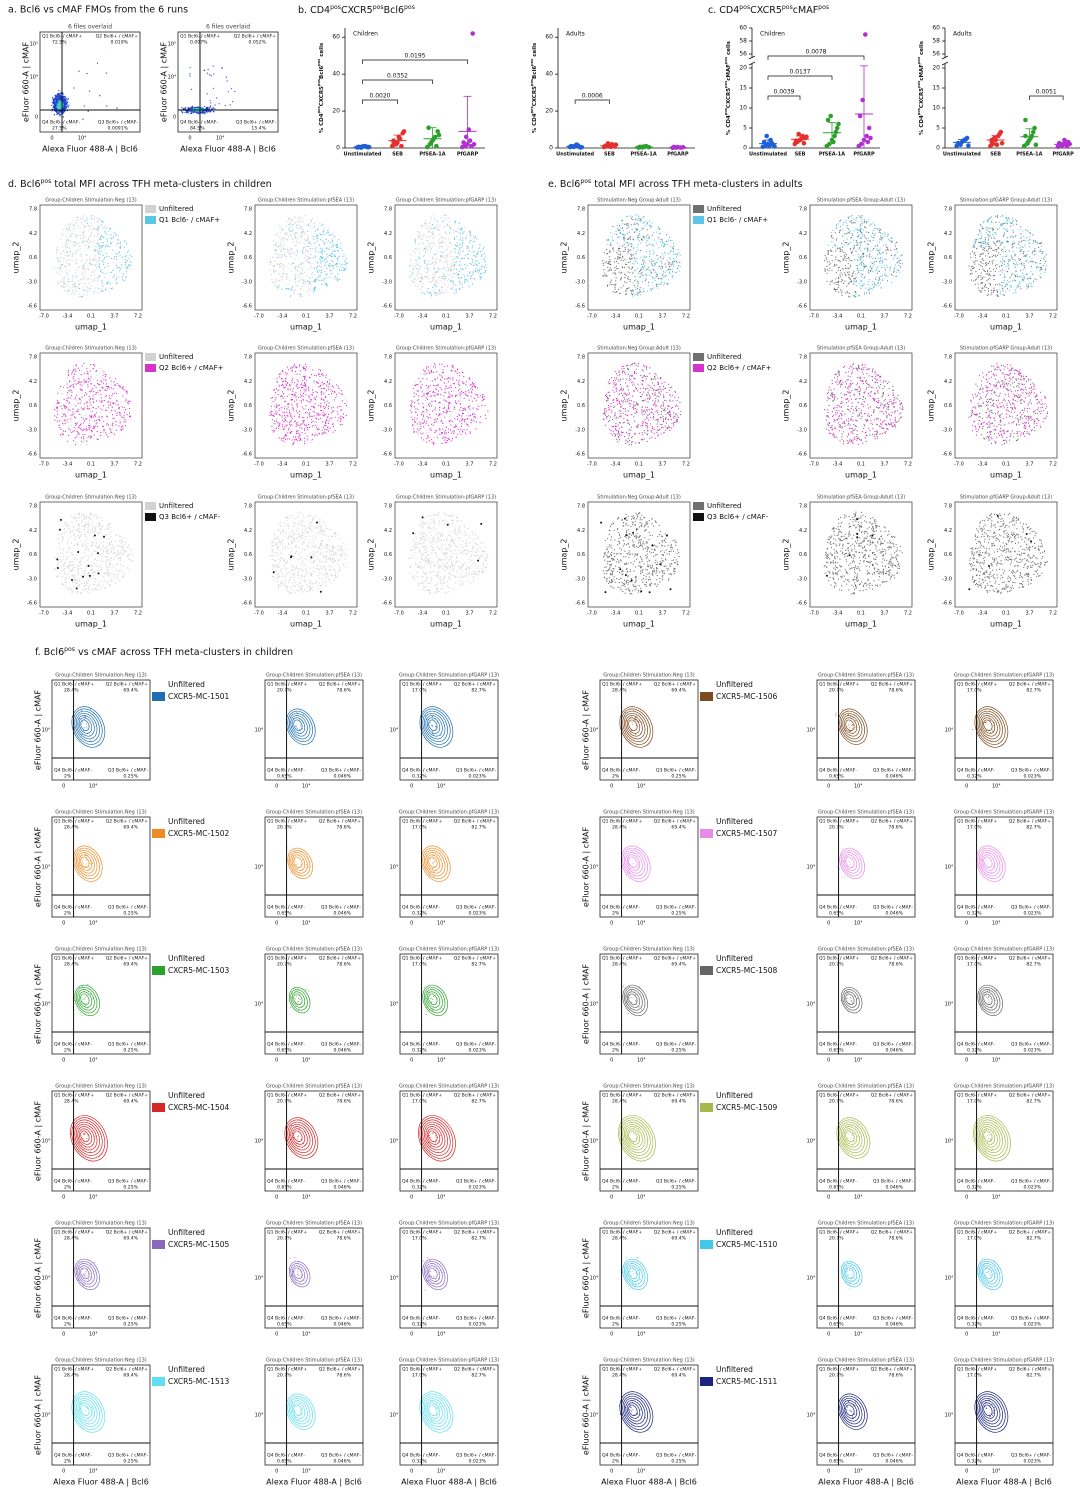  Describe the element at coordinates (836, 914) in the screenshot. I see `quadrant-percent: 0.65%` at that location.